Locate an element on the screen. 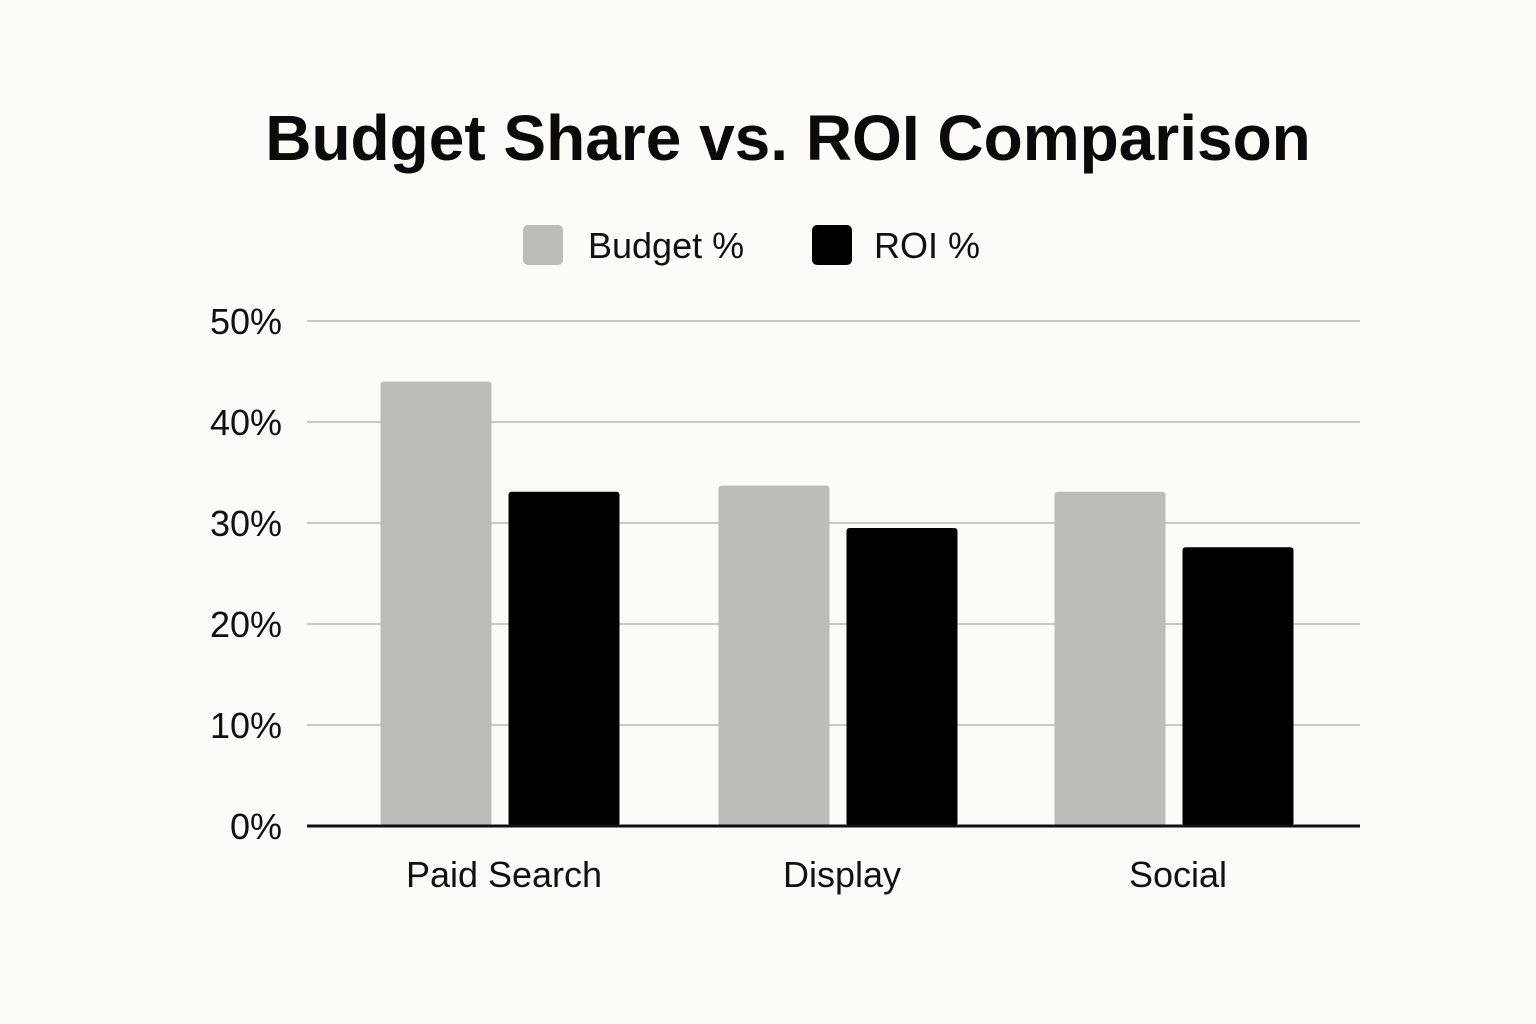 Image resolution: width=1536 pixels, height=1024 pixels. bar-display-roi is located at coordinates (902, 677).